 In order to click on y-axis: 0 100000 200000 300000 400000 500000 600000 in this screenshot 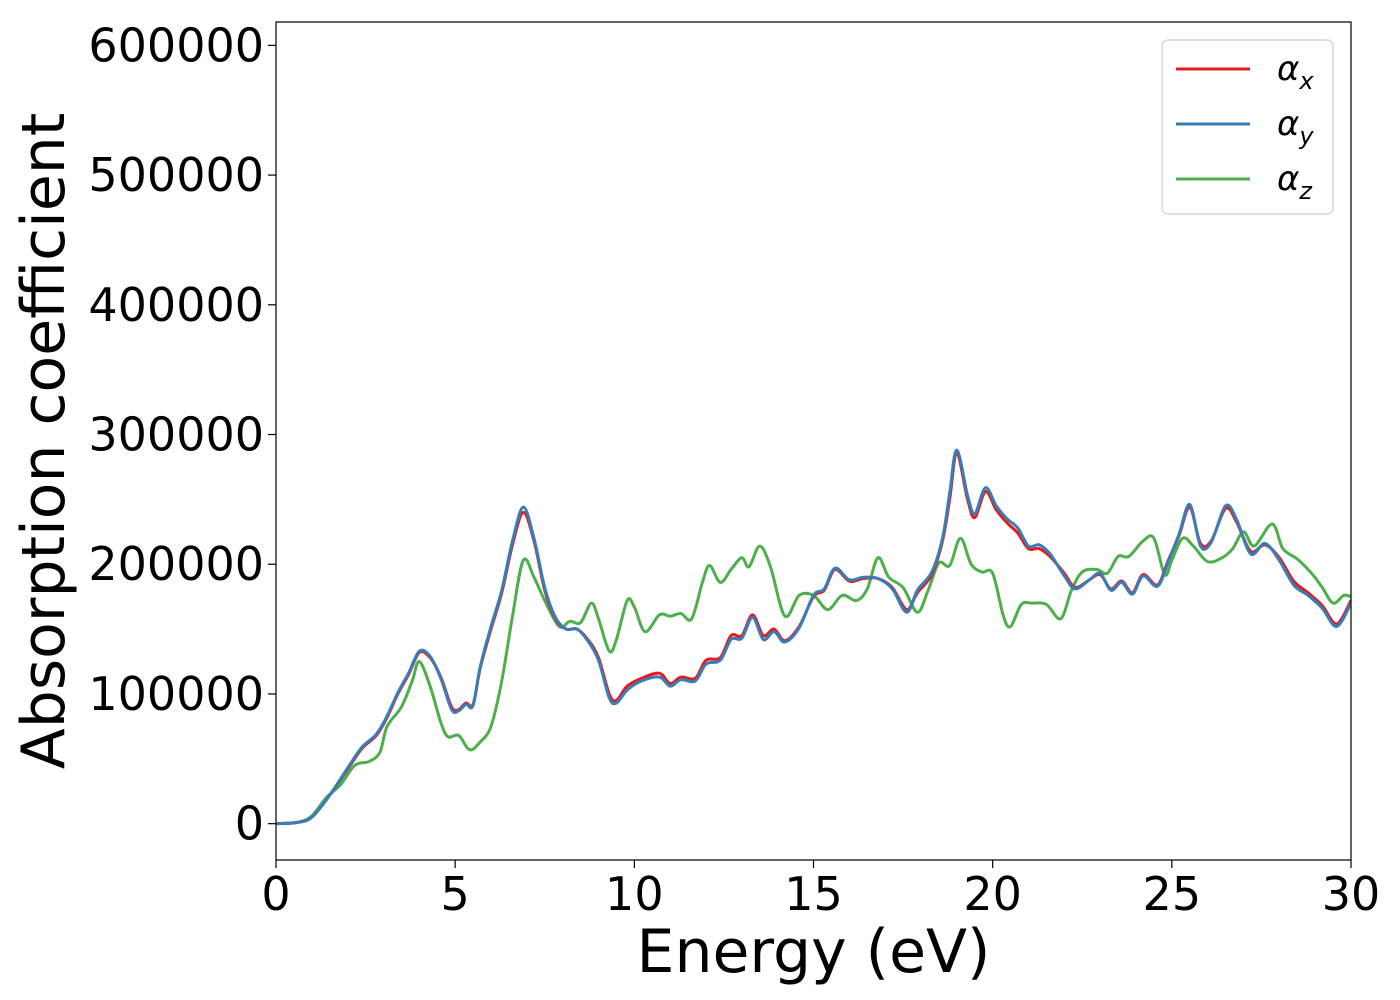, I will do `click(182, 434)`.